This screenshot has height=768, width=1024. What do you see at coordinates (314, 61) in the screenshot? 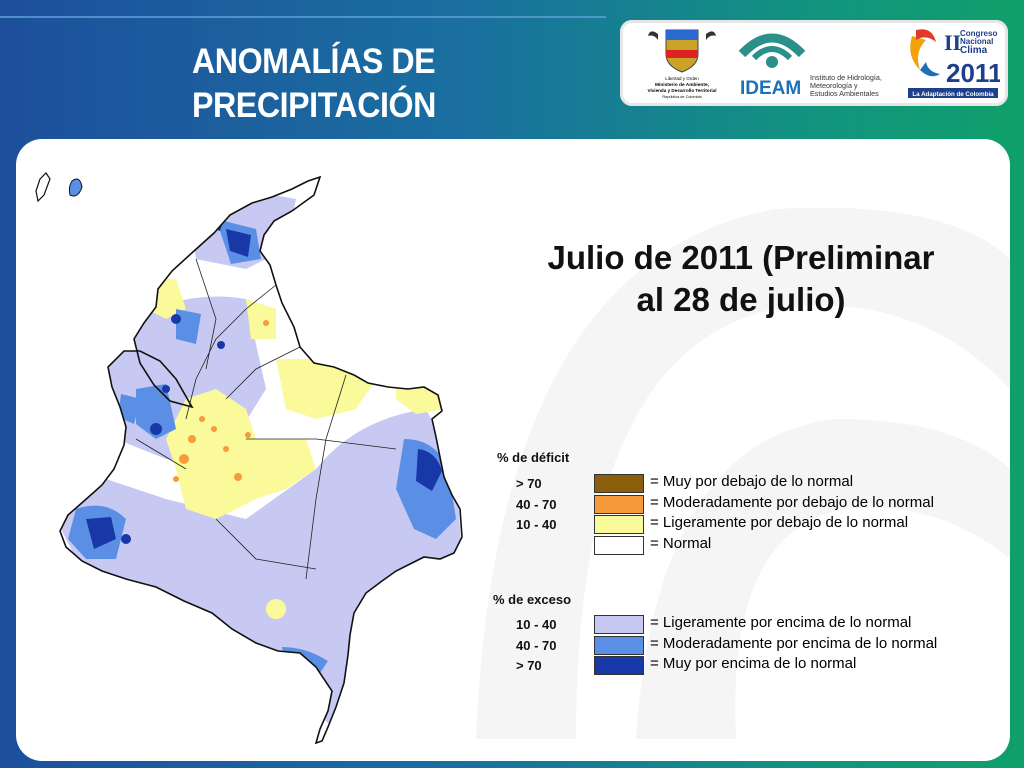
I see `title-line-1: ANOMALÍAS DE` at bounding box center [314, 61].